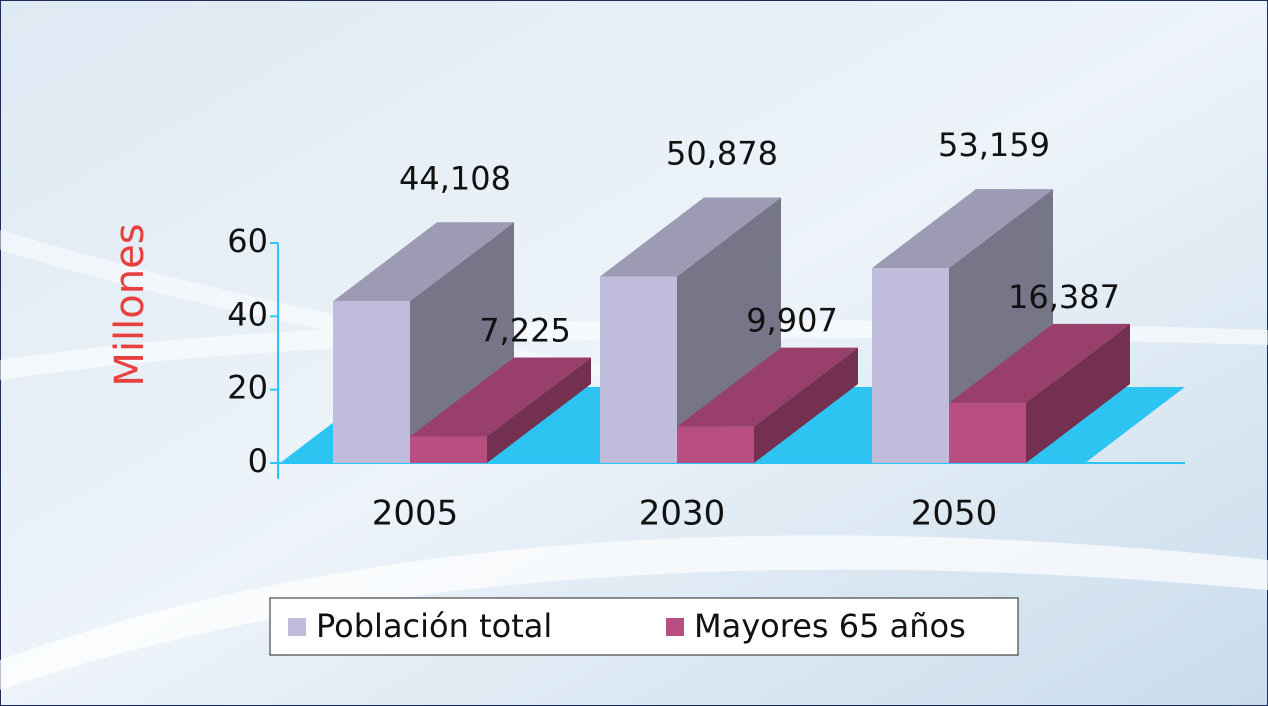  I want to click on y-tick-label: 60, so click(247, 241).